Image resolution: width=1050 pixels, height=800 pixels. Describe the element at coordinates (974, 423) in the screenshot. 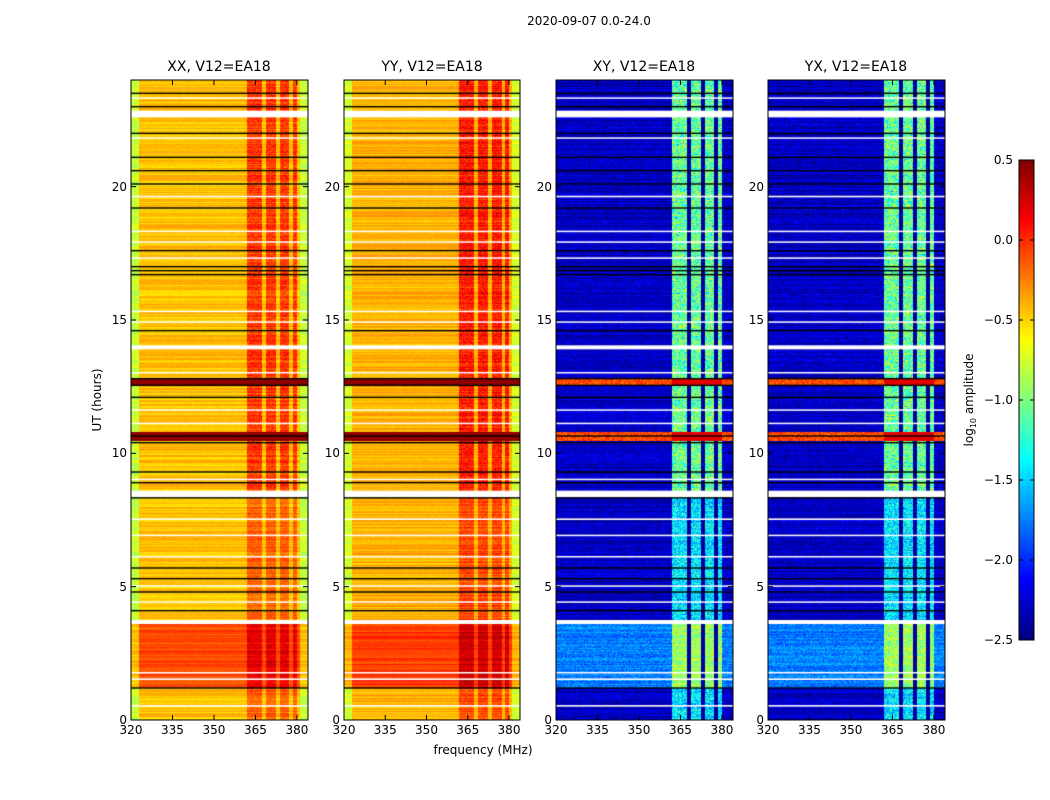

I see `colorbar-label-sub: 10` at that location.